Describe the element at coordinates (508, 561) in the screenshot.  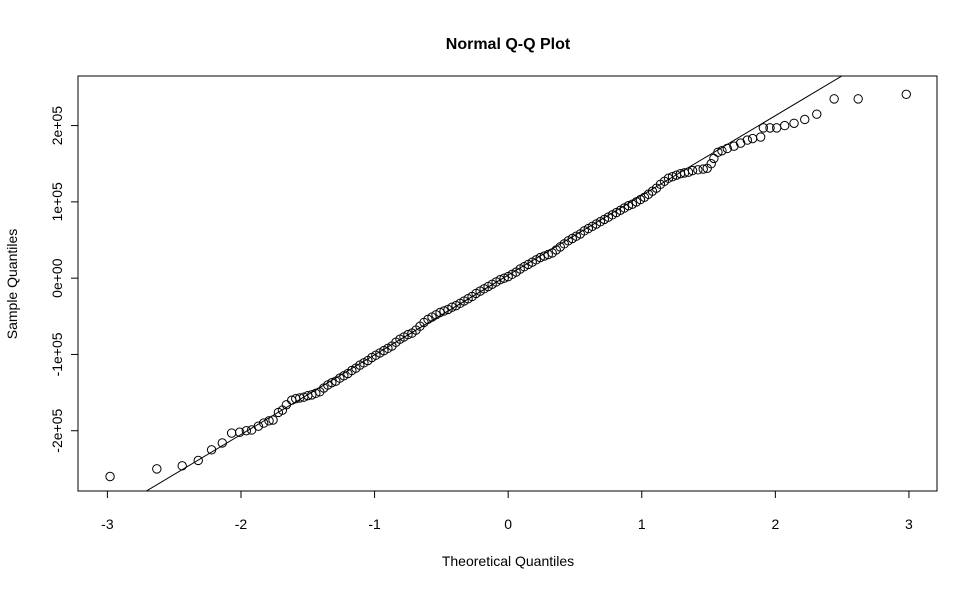
I see `x-axis-label: Theoretical Quantiles` at that location.